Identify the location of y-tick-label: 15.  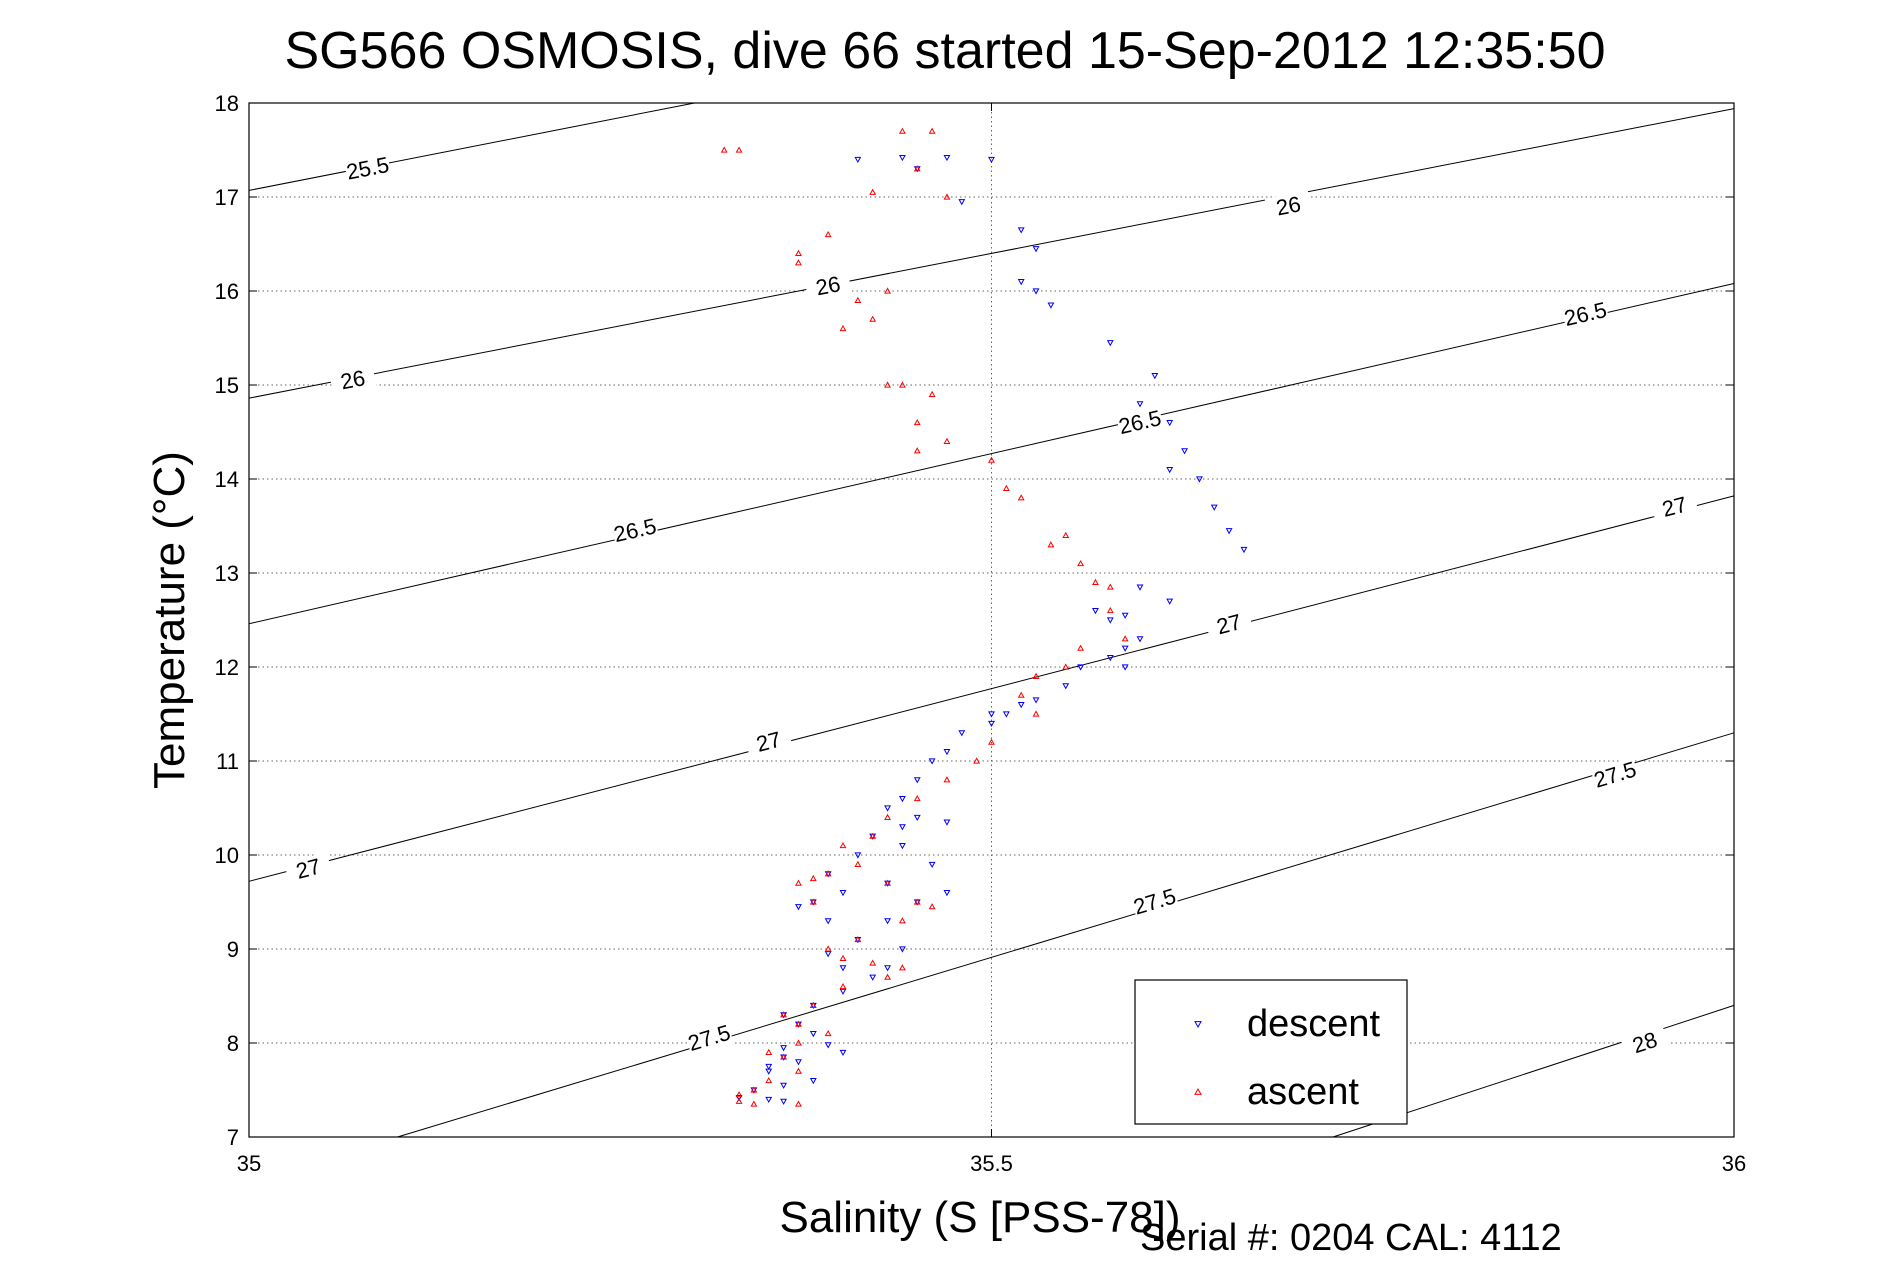
(227, 385).